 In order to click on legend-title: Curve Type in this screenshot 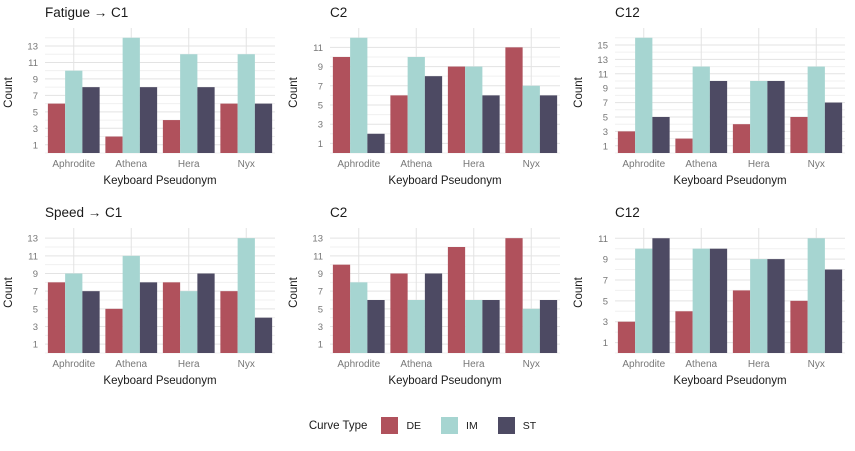, I will do `click(338, 425)`.